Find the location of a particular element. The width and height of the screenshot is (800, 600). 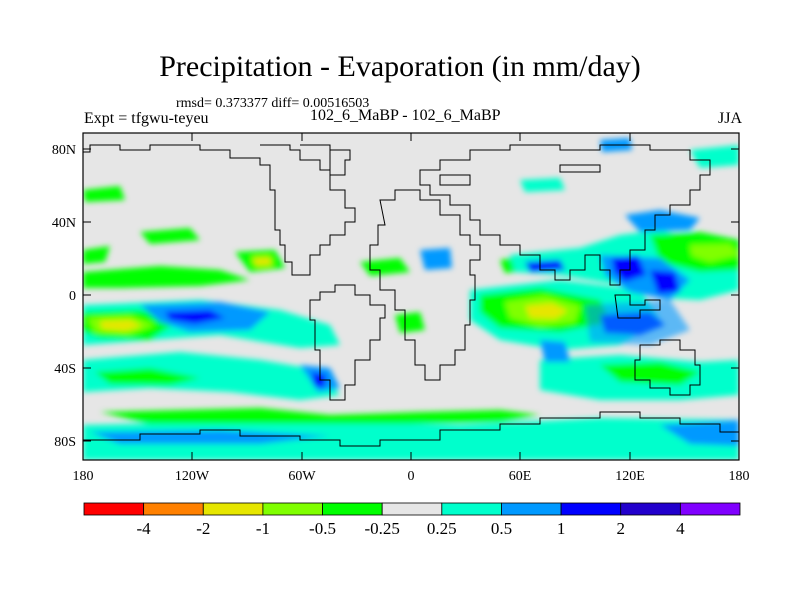

legend-label: -4 is located at coordinates (144, 528).